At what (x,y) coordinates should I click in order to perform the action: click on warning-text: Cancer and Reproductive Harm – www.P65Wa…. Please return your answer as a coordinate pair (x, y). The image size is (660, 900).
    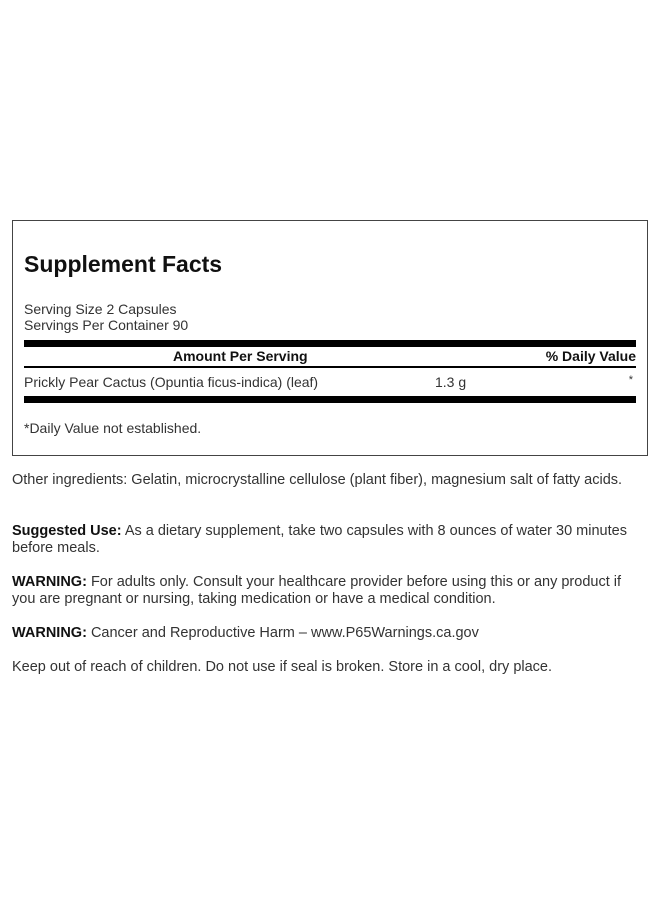
    Looking at the image, I should click on (282, 633).